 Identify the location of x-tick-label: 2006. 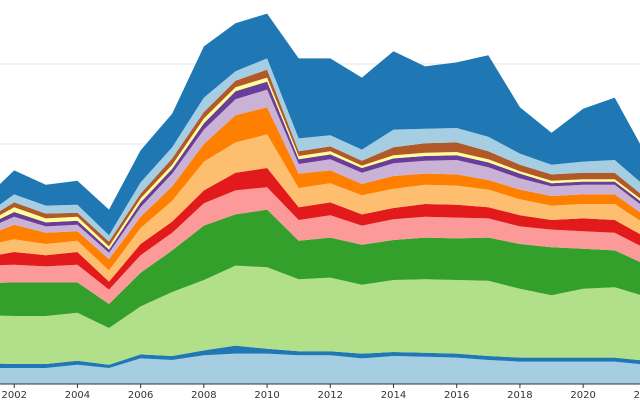
(140, 395).